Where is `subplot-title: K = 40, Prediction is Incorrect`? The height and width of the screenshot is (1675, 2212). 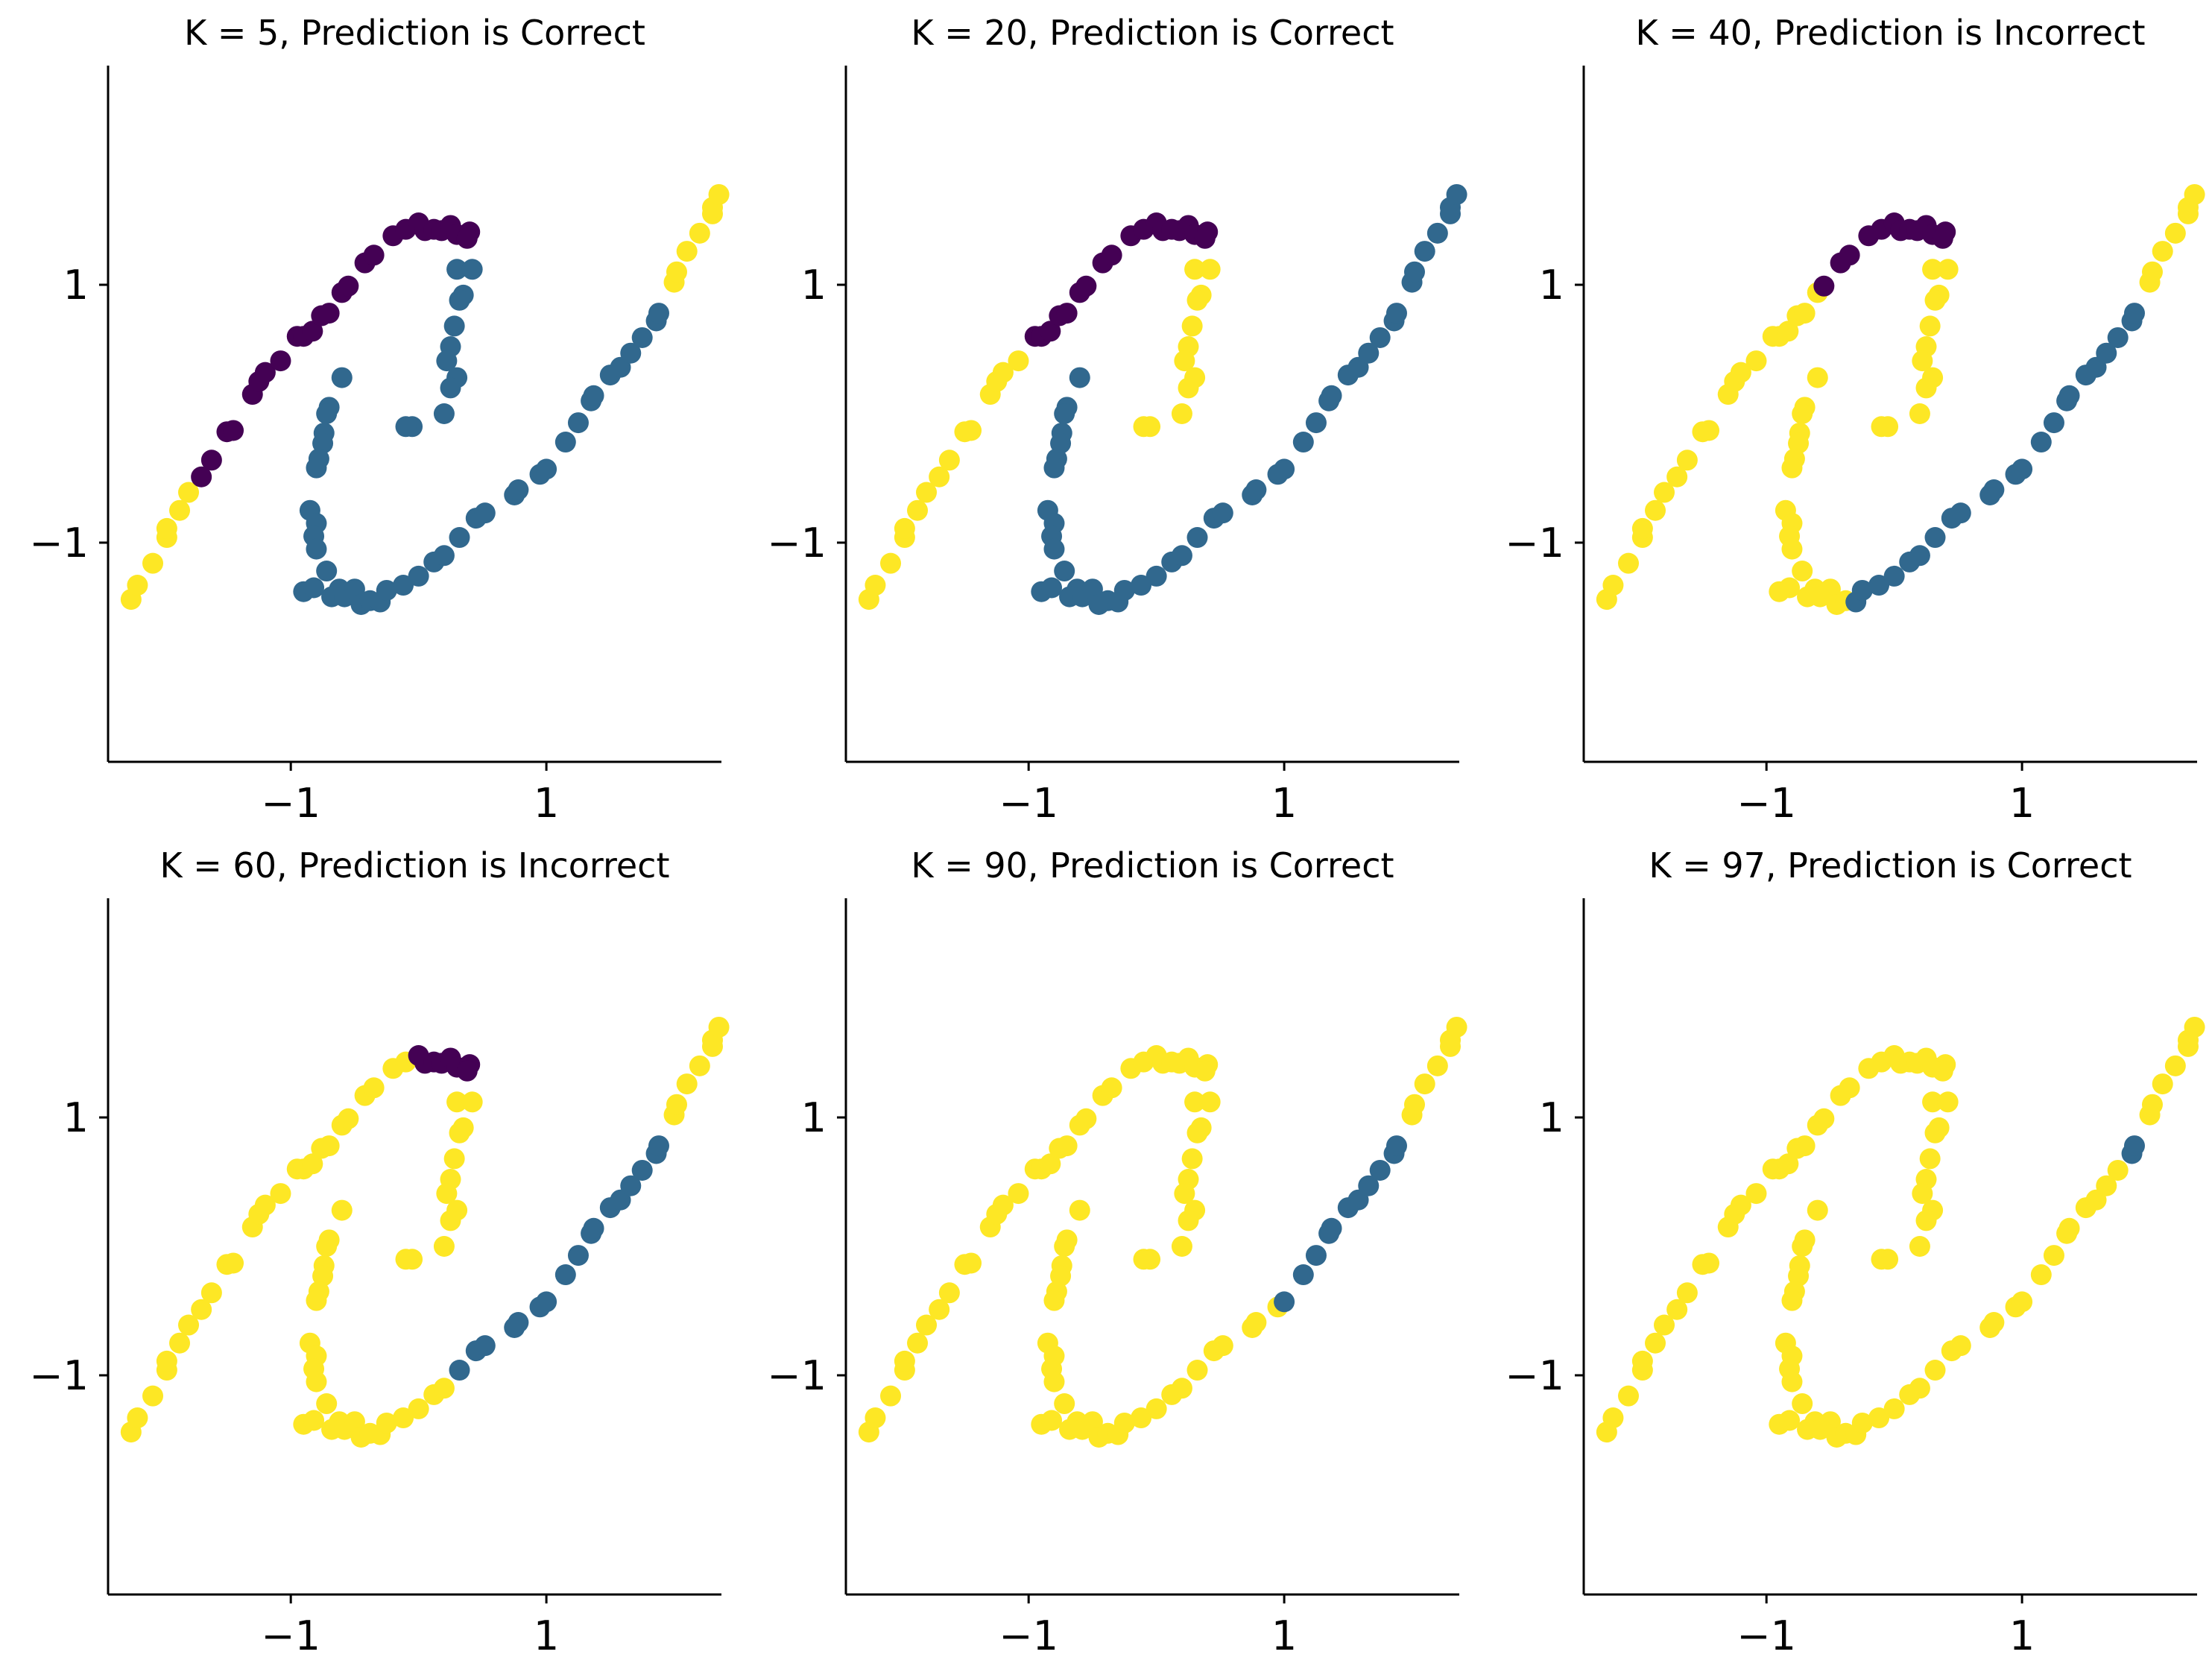
subplot-title: K = 40, Prediction is Incorrect is located at coordinates (1890, 33).